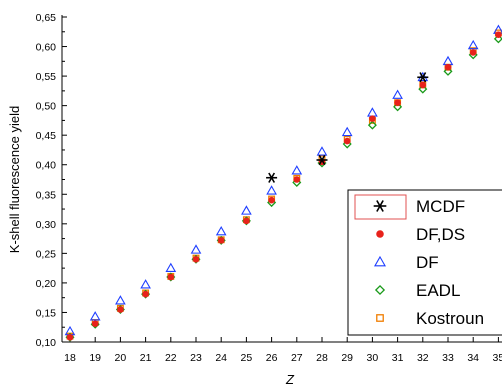 Image resolution: width=502 pixels, height=387 pixels. Describe the element at coordinates (450, 318) in the screenshot. I see `legend-label: Kostroun` at that location.